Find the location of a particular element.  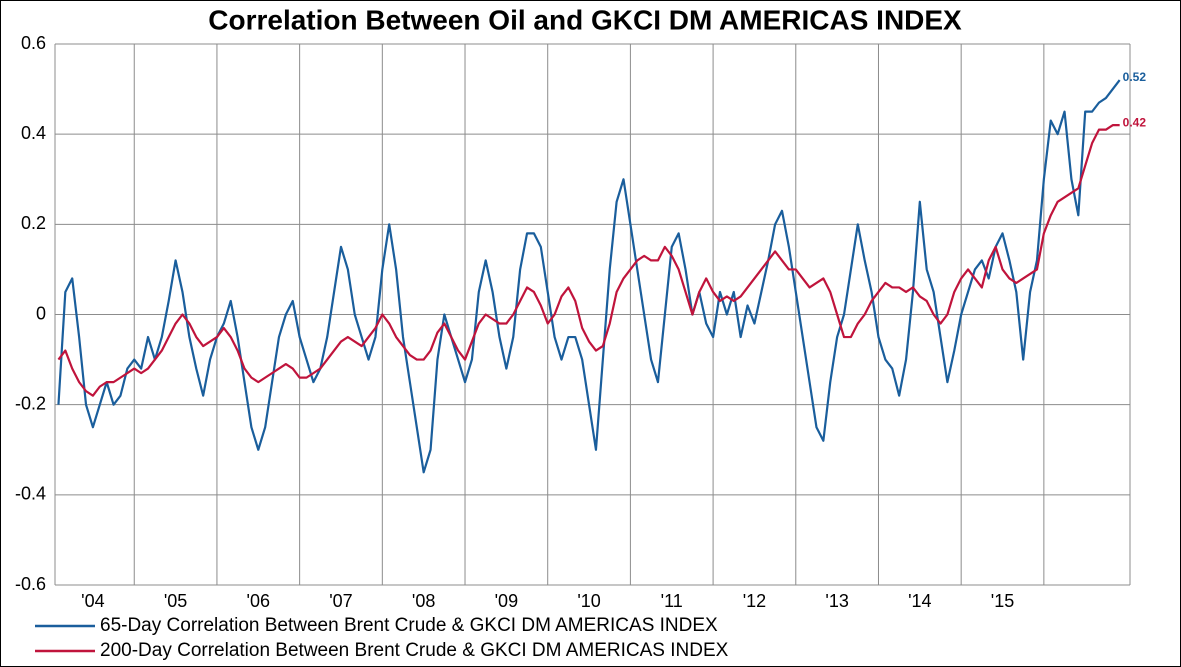

end-value-label: 0.52 is located at coordinates (1135, 77).